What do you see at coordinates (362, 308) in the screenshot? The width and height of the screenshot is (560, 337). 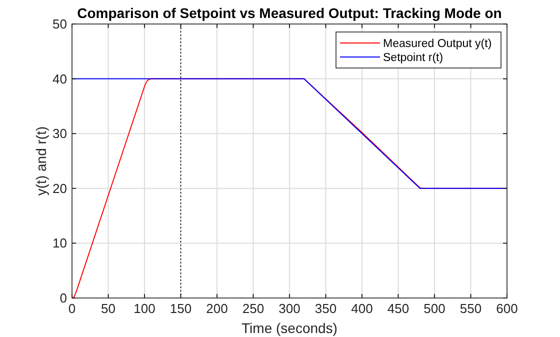 I see `x-tick-label: 400` at bounding box center [362, 308].